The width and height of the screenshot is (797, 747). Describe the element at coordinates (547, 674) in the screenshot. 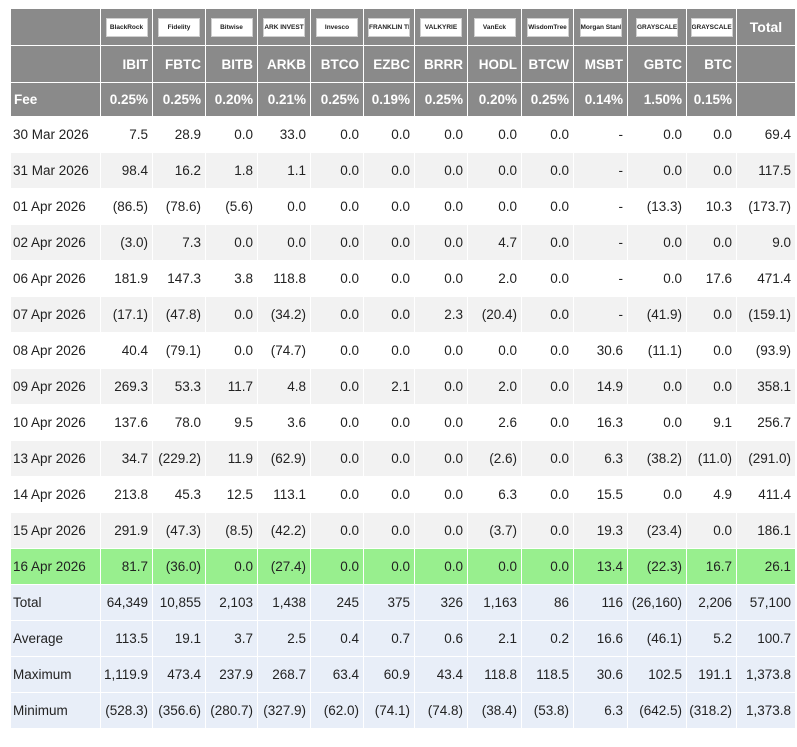

I see `summary-cell: 118.5` at that location.